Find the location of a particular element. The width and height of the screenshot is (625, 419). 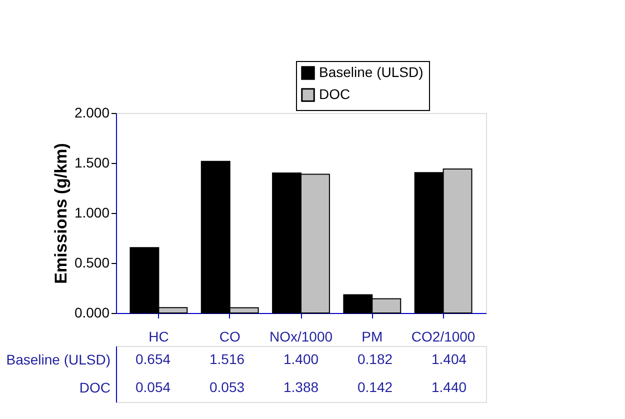

data-label: 0.053 is located at coordinates (227, 387).